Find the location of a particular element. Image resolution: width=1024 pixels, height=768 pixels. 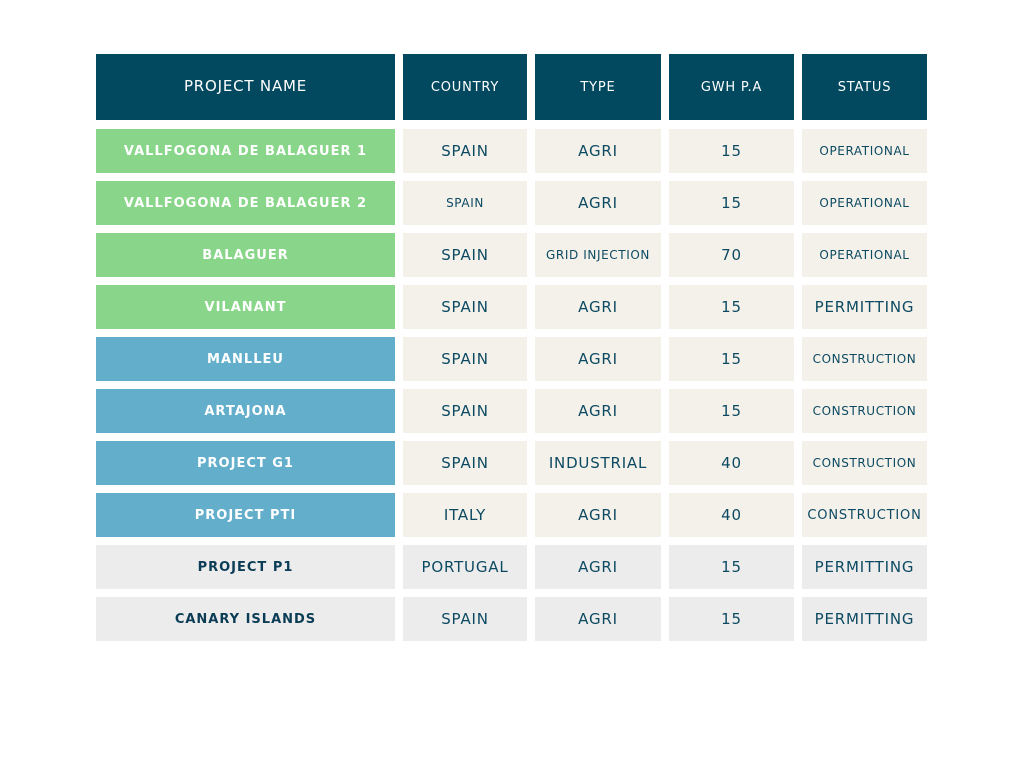

table-row: ARTAJONA SPAIN AGRI 15 CONSTRUCTION is located at coordinates (512, 411).